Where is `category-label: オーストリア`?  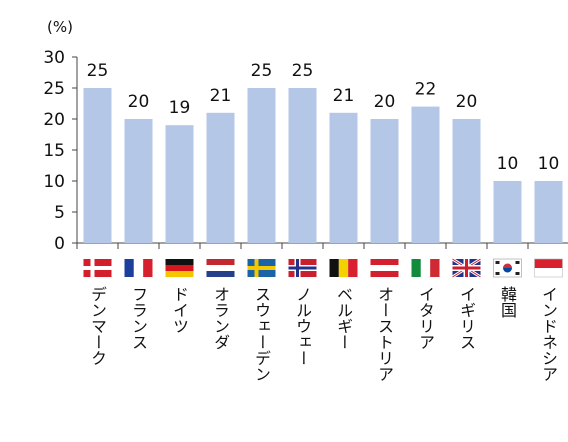 category-label: オーストリア is located at coordinates (384, 334).